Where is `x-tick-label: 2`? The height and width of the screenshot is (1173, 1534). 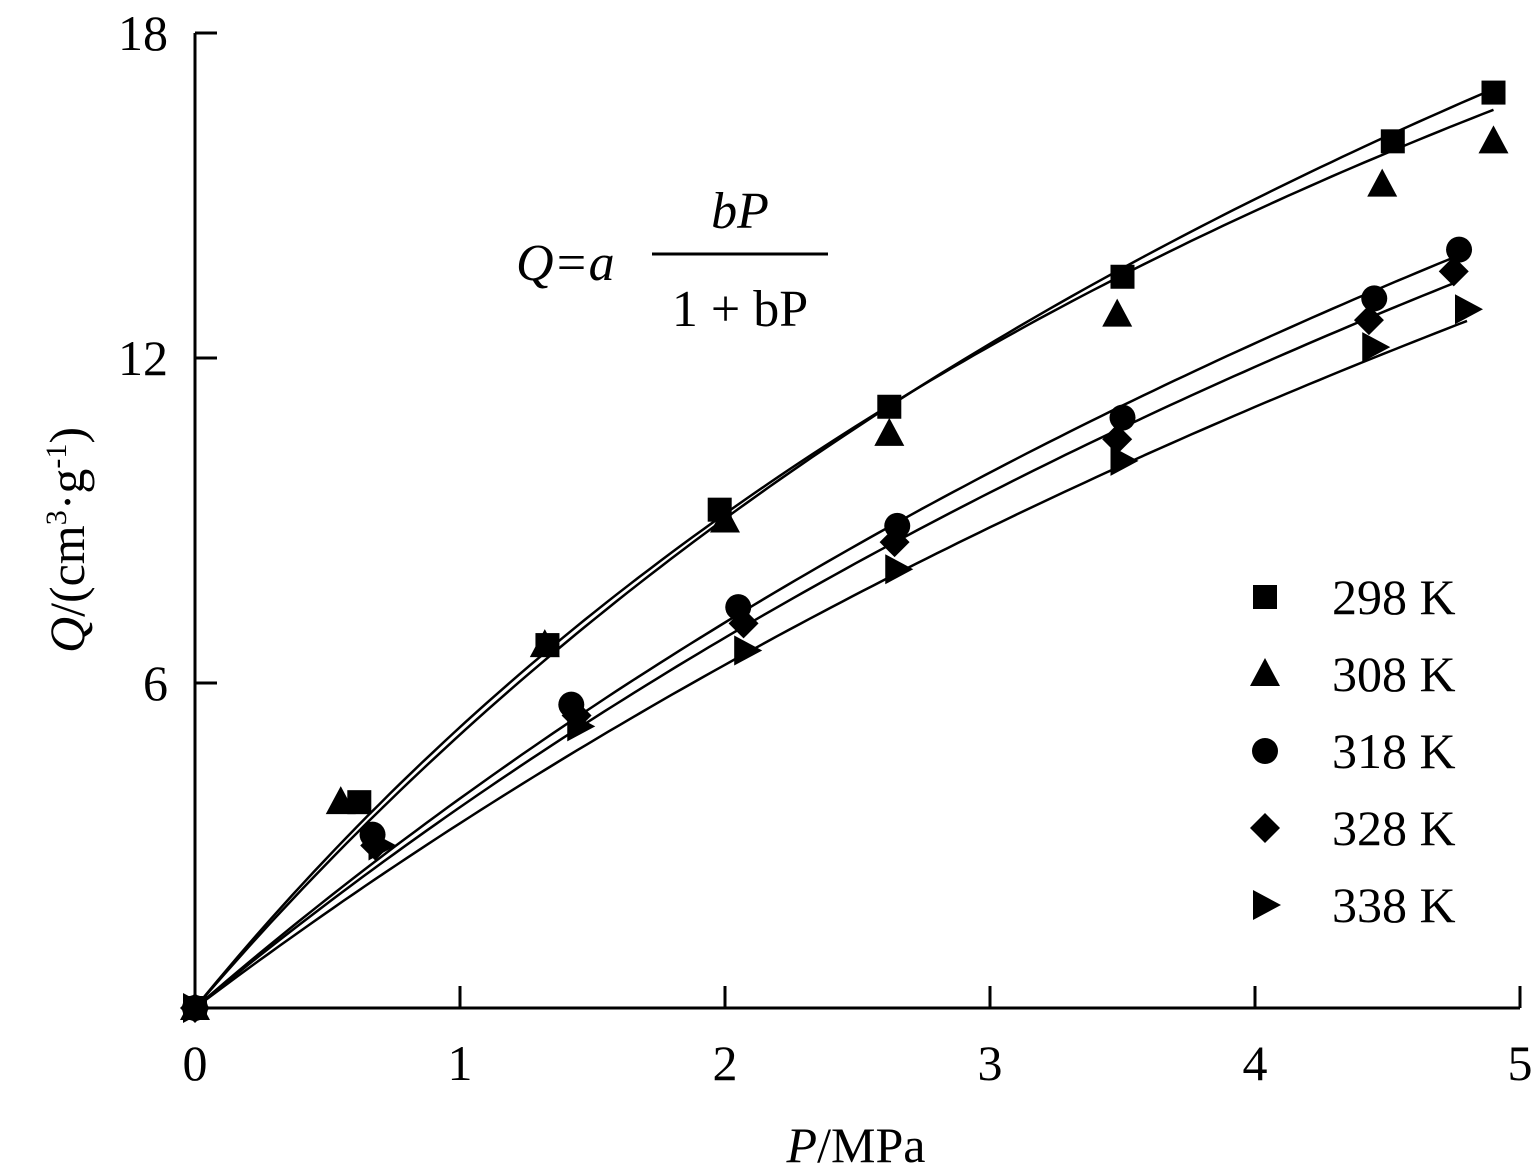
x-tick-label: 2 is located at coordinates (725, 1063).